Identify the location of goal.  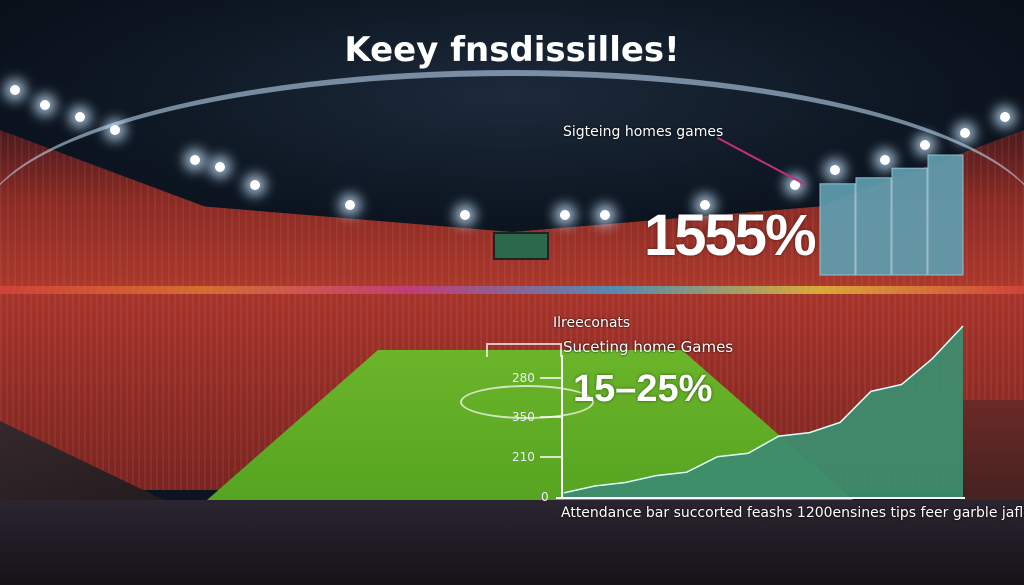
(524, 350).